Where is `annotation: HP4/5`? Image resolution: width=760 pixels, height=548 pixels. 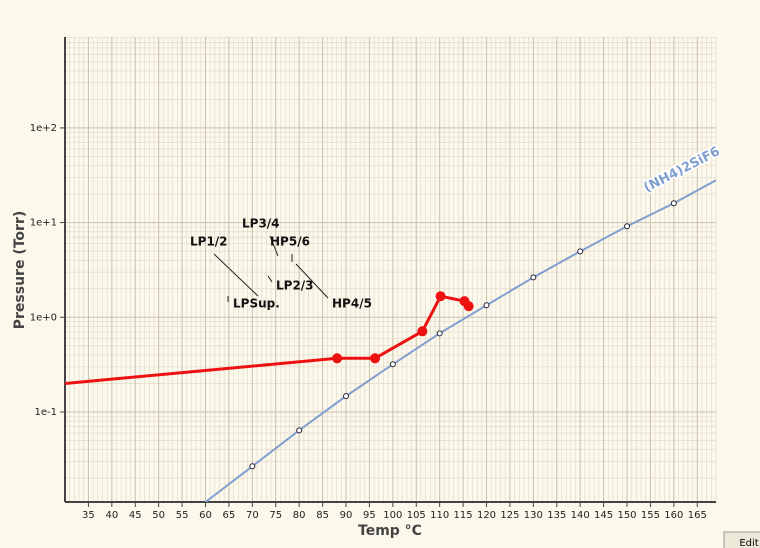 annotation: HP4/5 is located at coordinates (352, 304).